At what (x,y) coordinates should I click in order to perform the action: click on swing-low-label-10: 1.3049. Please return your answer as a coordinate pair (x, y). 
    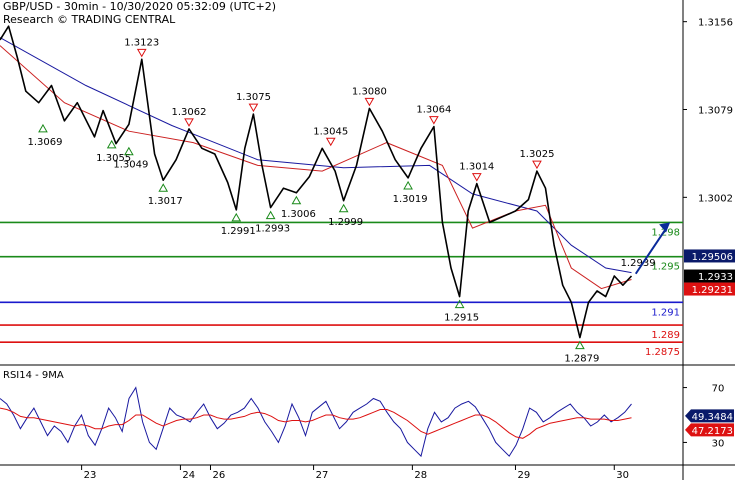
    Looking at the image, I should click on (130, 165).